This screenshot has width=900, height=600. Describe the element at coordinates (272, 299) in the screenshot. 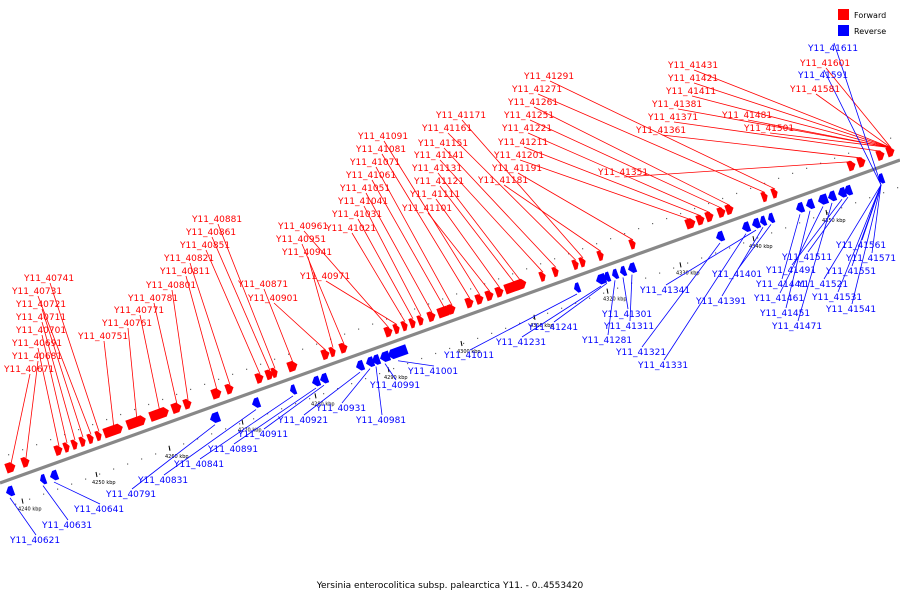

I see `gene-label: Y11_40901` at that location.